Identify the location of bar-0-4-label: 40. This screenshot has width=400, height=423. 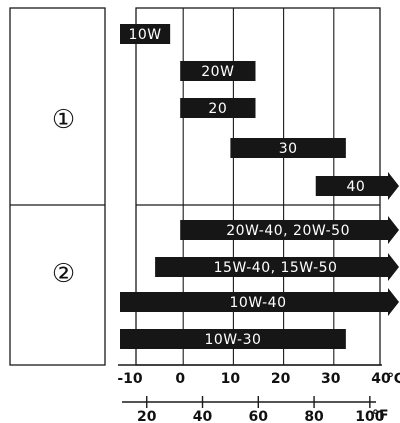
(355, 187).